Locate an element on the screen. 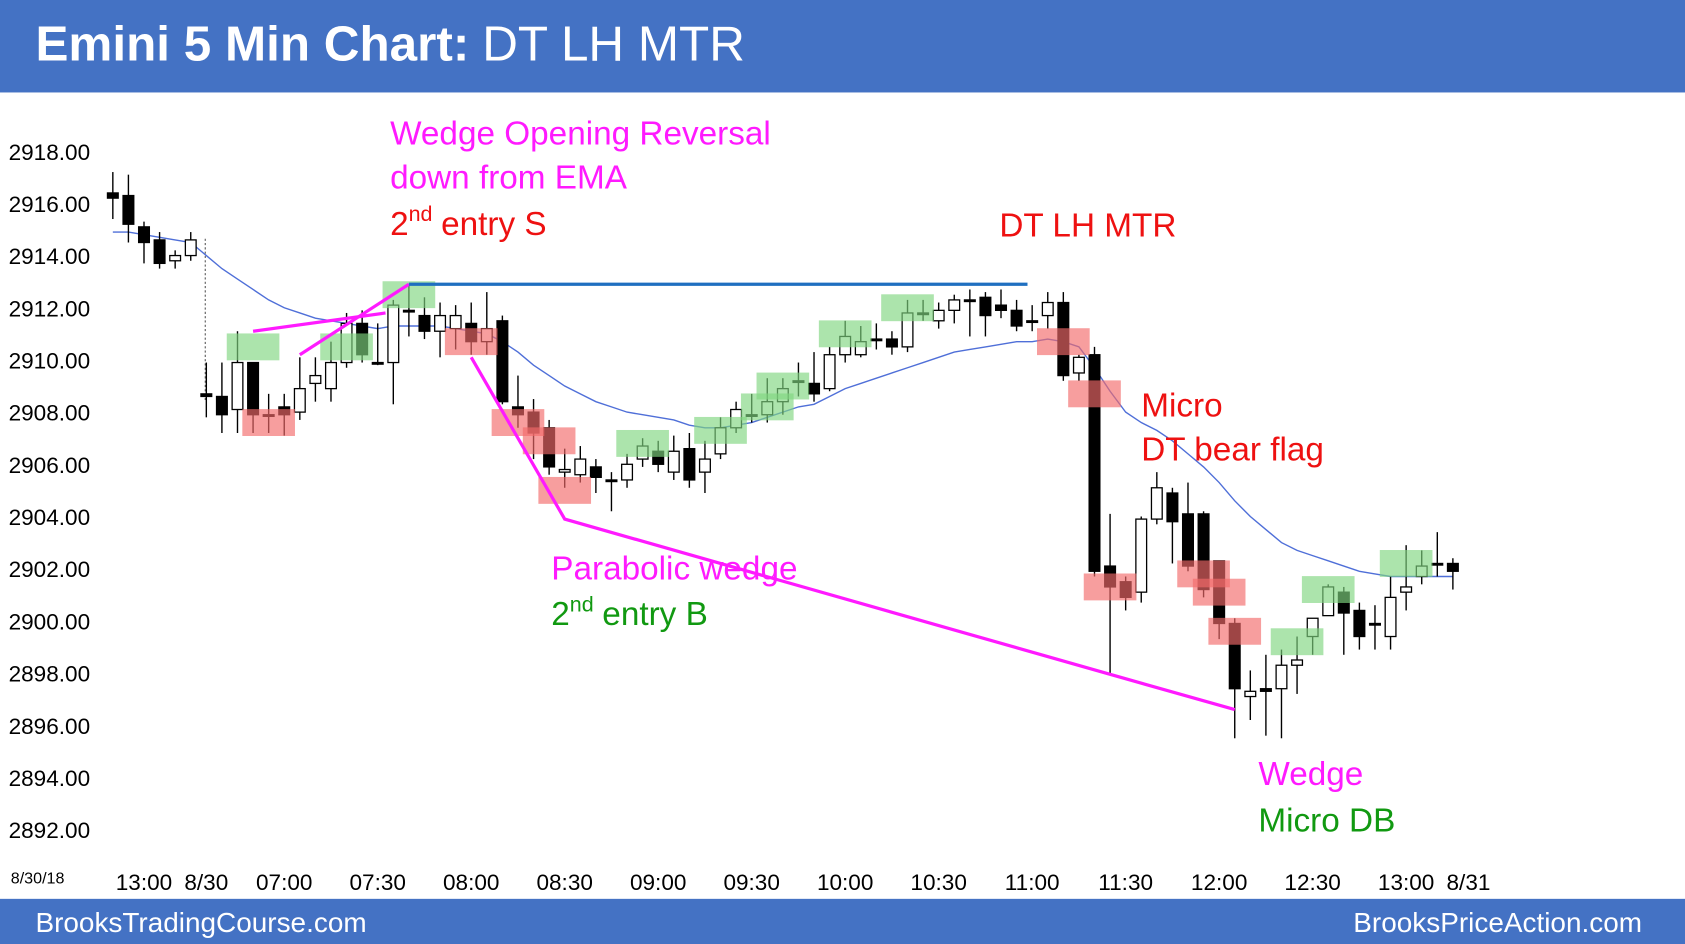 Image resolution: width=1685 pixels, height=944 pixels. x-tick-label: 09:00 is located at coordinates (658, 882).